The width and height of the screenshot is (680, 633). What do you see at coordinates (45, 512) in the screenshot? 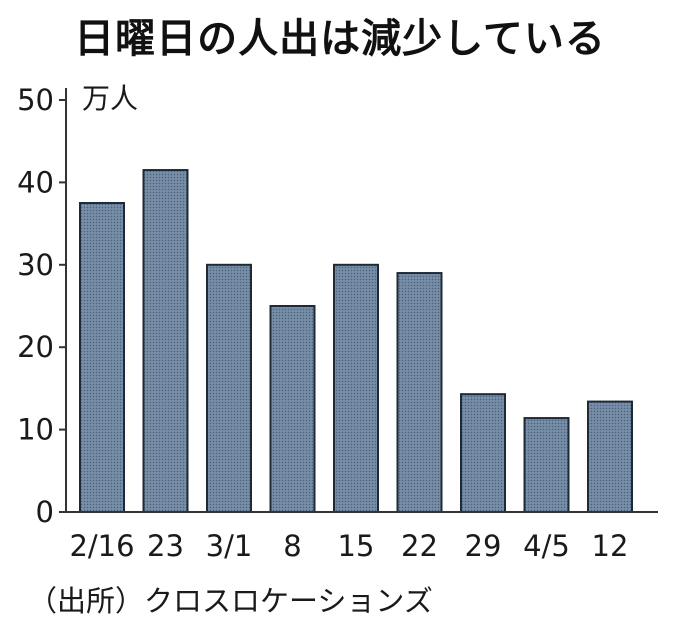
I see `y-tick-label: 0` at bounding box center [45, 512].